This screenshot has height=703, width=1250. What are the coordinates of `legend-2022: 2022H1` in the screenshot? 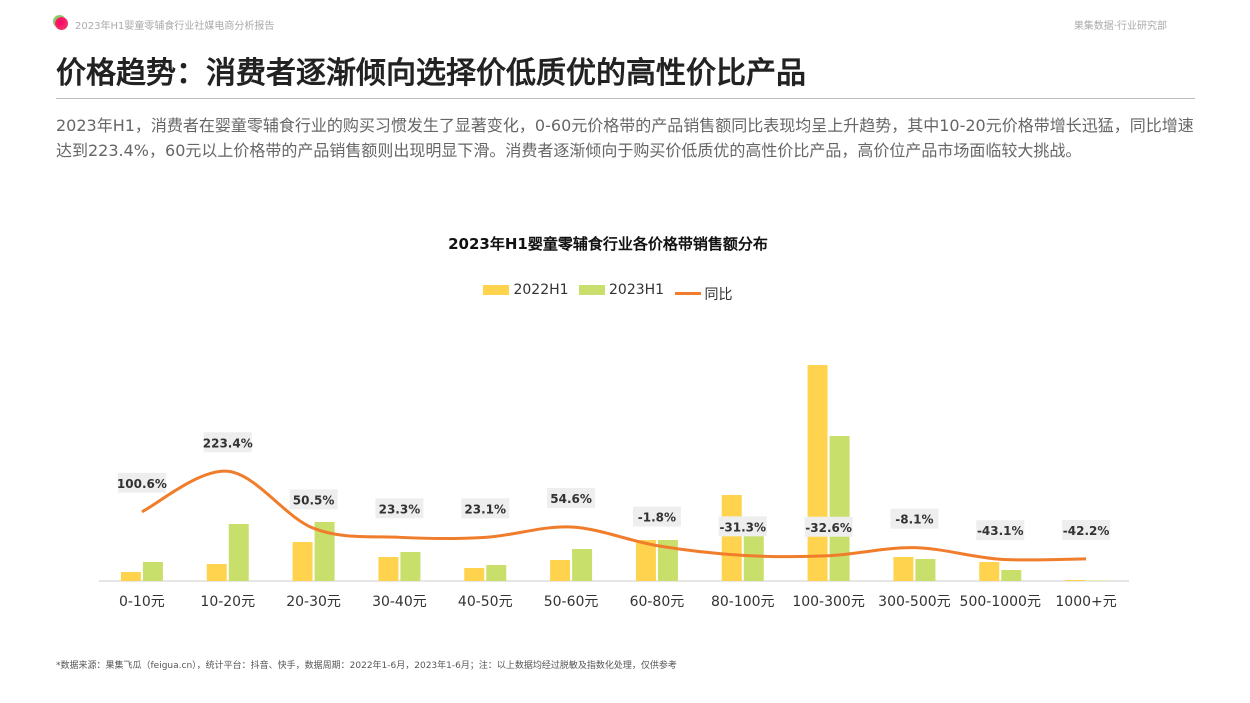 It's located at (526, 290).